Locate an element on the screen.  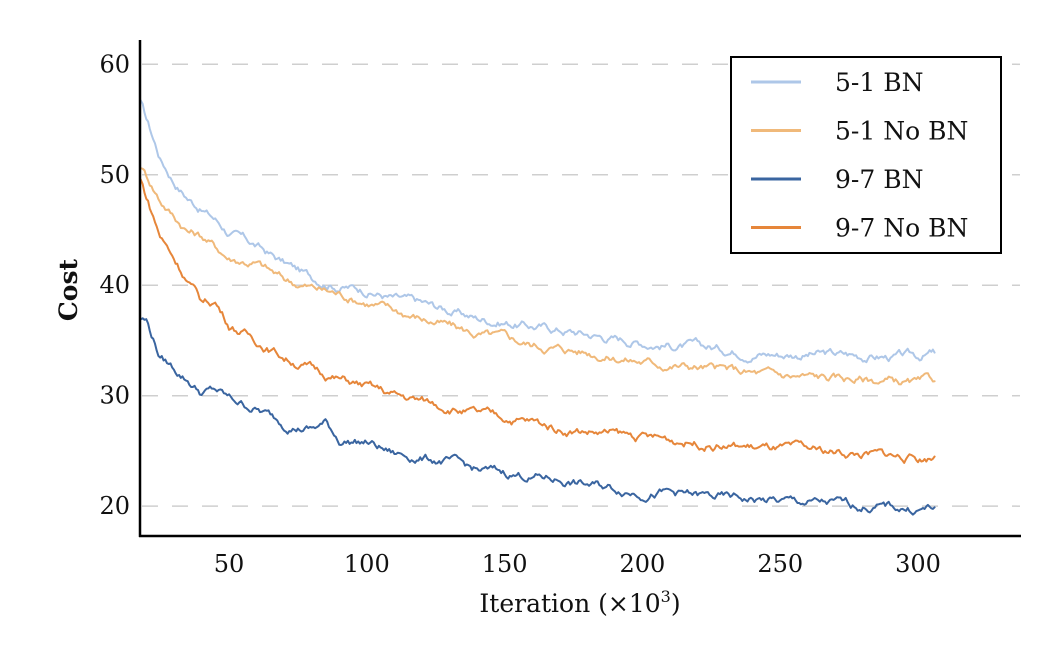
y-tick-label: 20 is located at coordinates (114, 506).